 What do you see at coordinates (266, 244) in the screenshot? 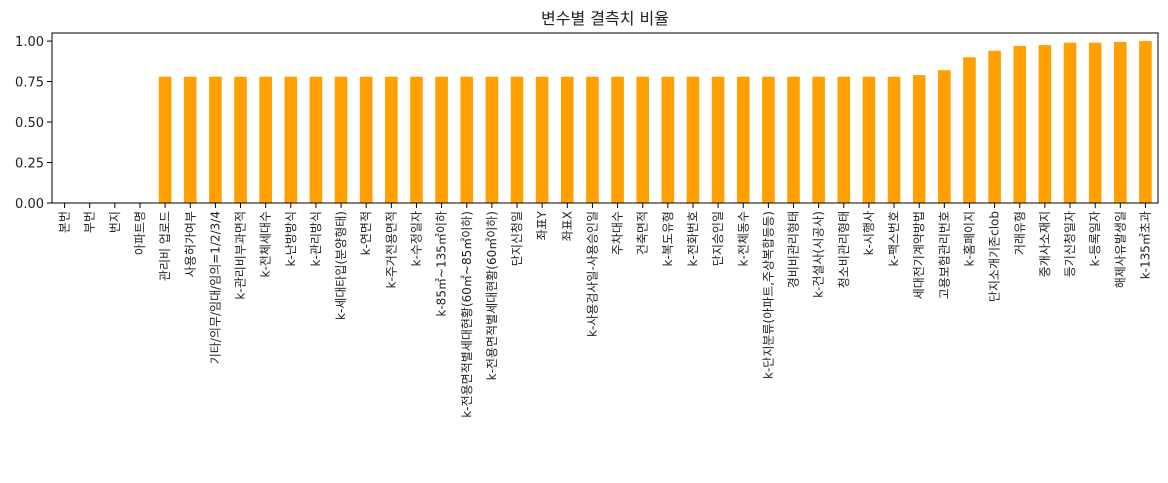
I see `x-tick-label: k-전체세대수` at bounding box center [266, 244].